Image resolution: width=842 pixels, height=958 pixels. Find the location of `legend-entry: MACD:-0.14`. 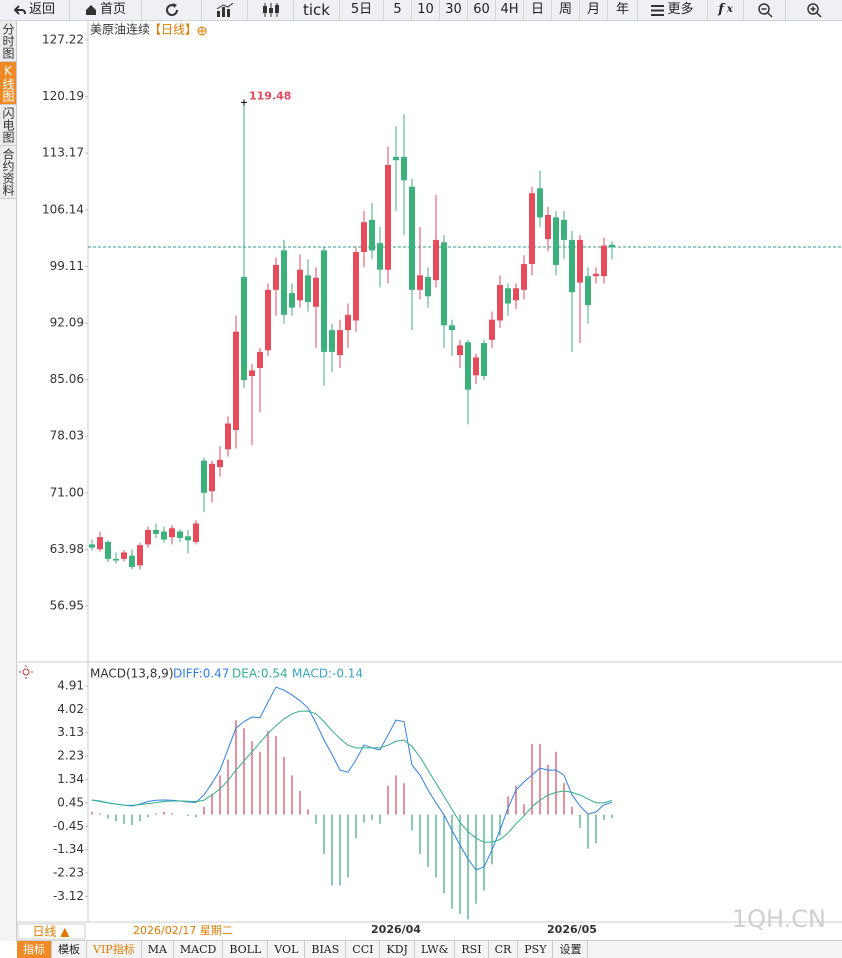

legend-entry: MACD:-0.14 is located at coordinates (327, 674).